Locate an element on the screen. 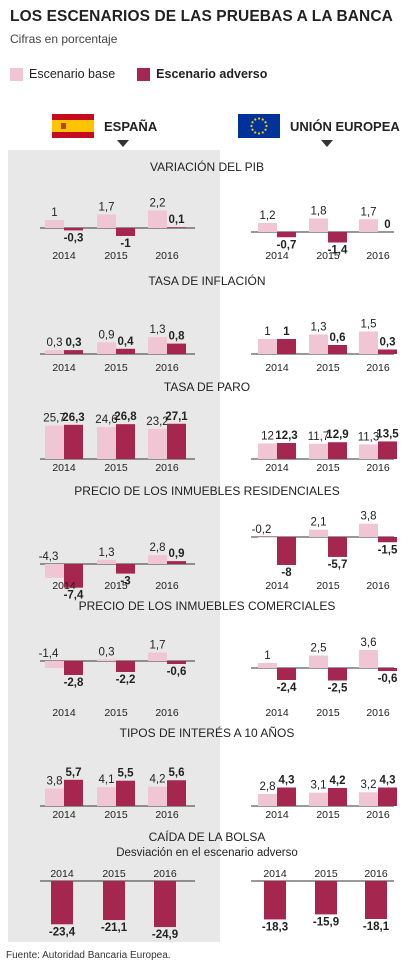 The height and width of the screenshot is (972, 414). eu-adverse-value-label: -1,4 is located at coordinates (338, 251).